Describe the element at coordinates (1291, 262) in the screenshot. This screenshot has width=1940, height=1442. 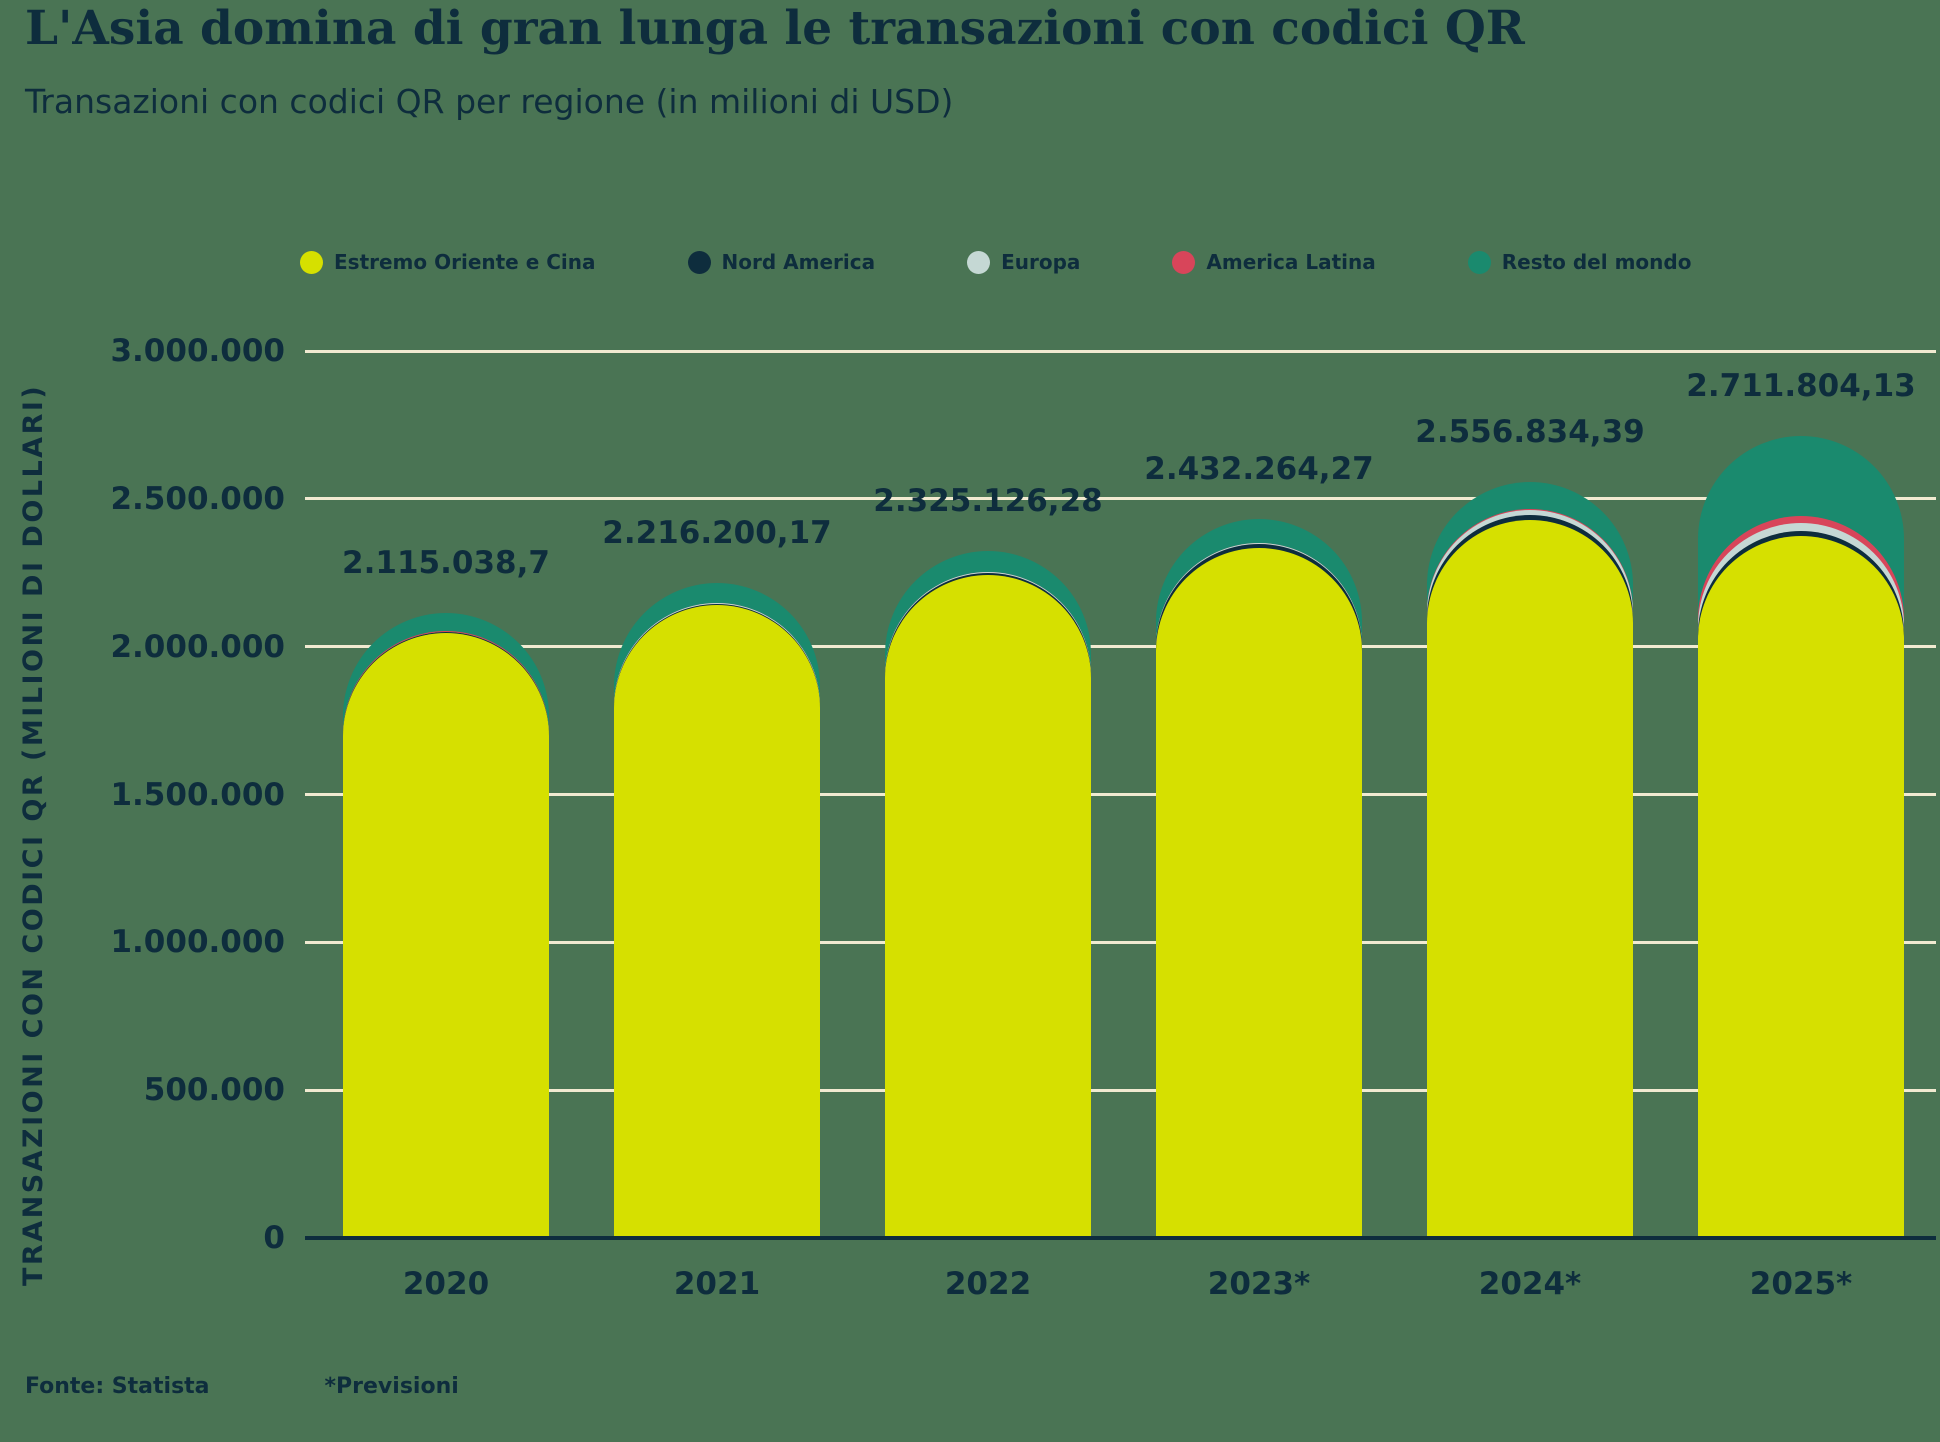
I see `legend-label: America Latina` at that location.